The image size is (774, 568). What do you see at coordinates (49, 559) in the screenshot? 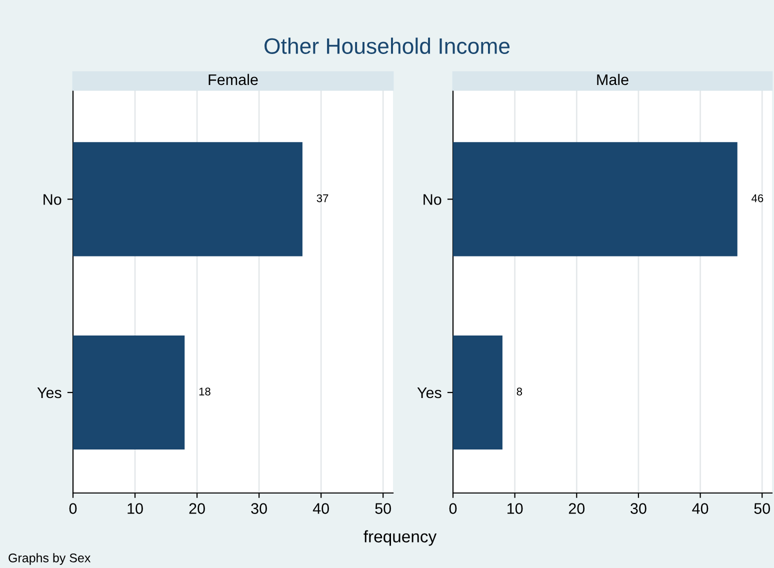
I see `text: Graphs by Sex` at bounding box center [49, 559].